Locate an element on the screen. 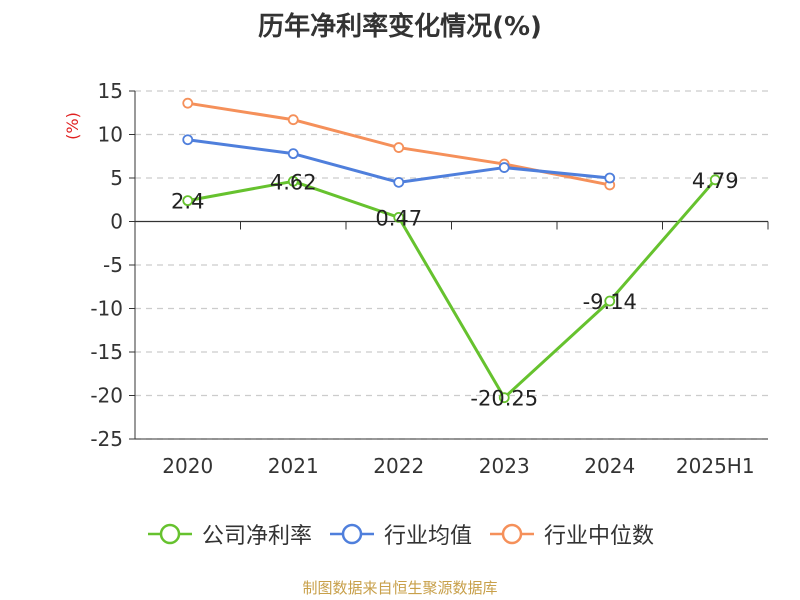  chart-legend: 公司净利率 行业均值 行业中位数 is located at coordinates (400, 534).